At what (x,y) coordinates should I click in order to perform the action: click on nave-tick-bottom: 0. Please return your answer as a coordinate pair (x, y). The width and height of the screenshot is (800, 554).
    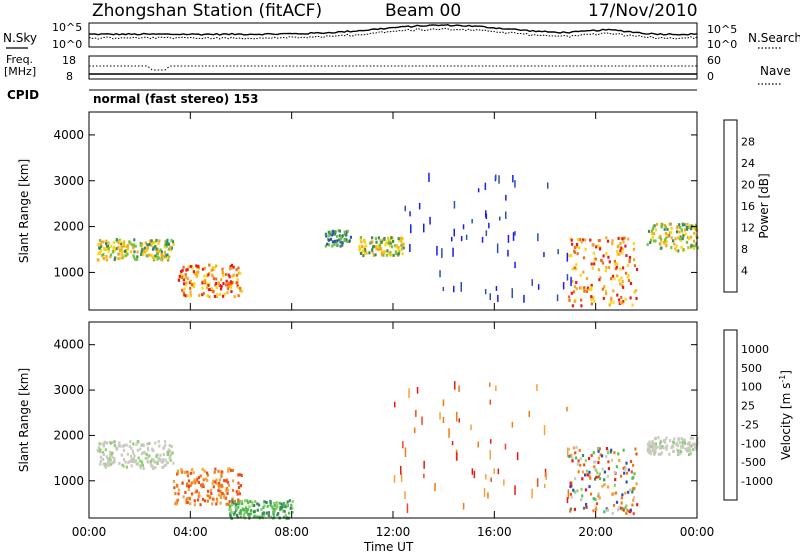
    Looking at the image, I should click on (710, 76).